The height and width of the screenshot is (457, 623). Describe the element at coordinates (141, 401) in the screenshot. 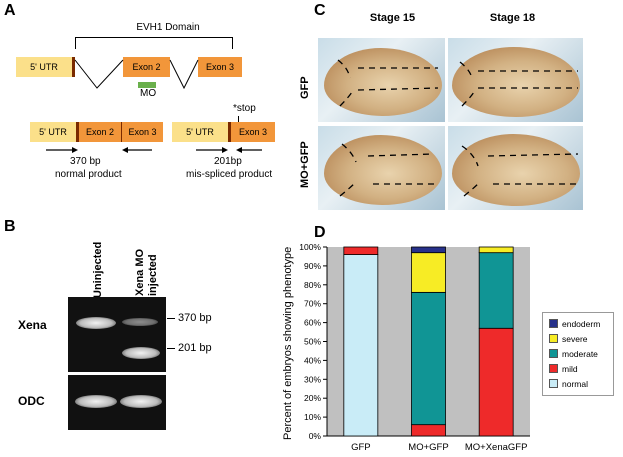

I see `band-odc-mo` at that location.